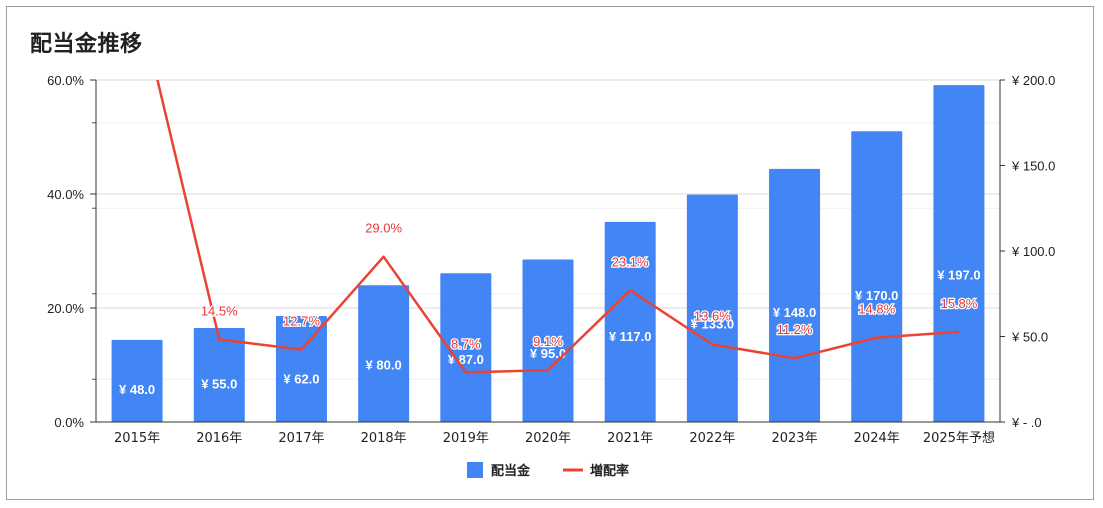 This screenshot has width=1103, height=508. What do you see at coordinates (630, 438) in the screenshot?
I see `x-axis-tick-label: 2021年` at bounding box center [630, 438].